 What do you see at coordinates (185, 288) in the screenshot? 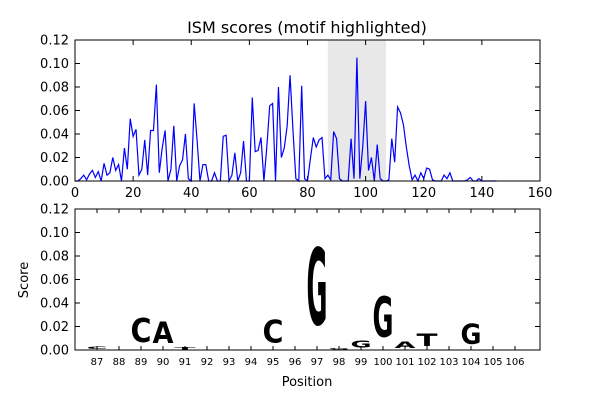
I see `position-tick: 91` at bounding box center [185, 288].